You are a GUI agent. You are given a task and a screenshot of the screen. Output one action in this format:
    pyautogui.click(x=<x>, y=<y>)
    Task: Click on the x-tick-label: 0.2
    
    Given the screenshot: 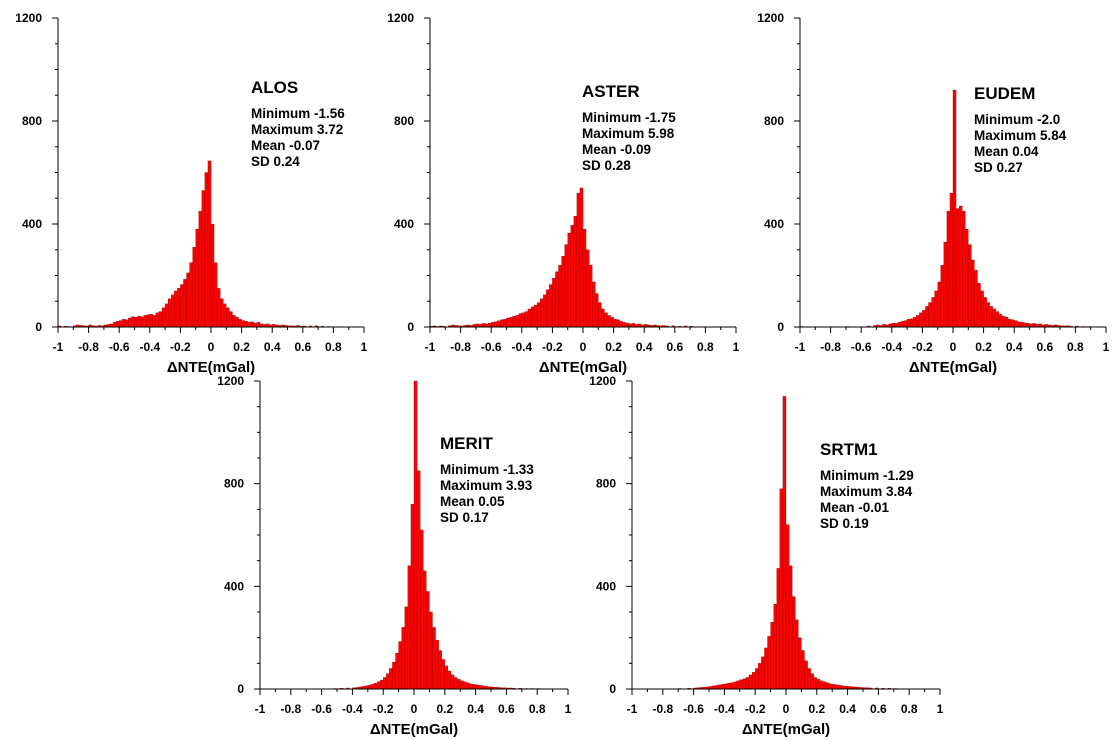 What is the action you would take?
    pyautogui.click(x=613, y=347)
    